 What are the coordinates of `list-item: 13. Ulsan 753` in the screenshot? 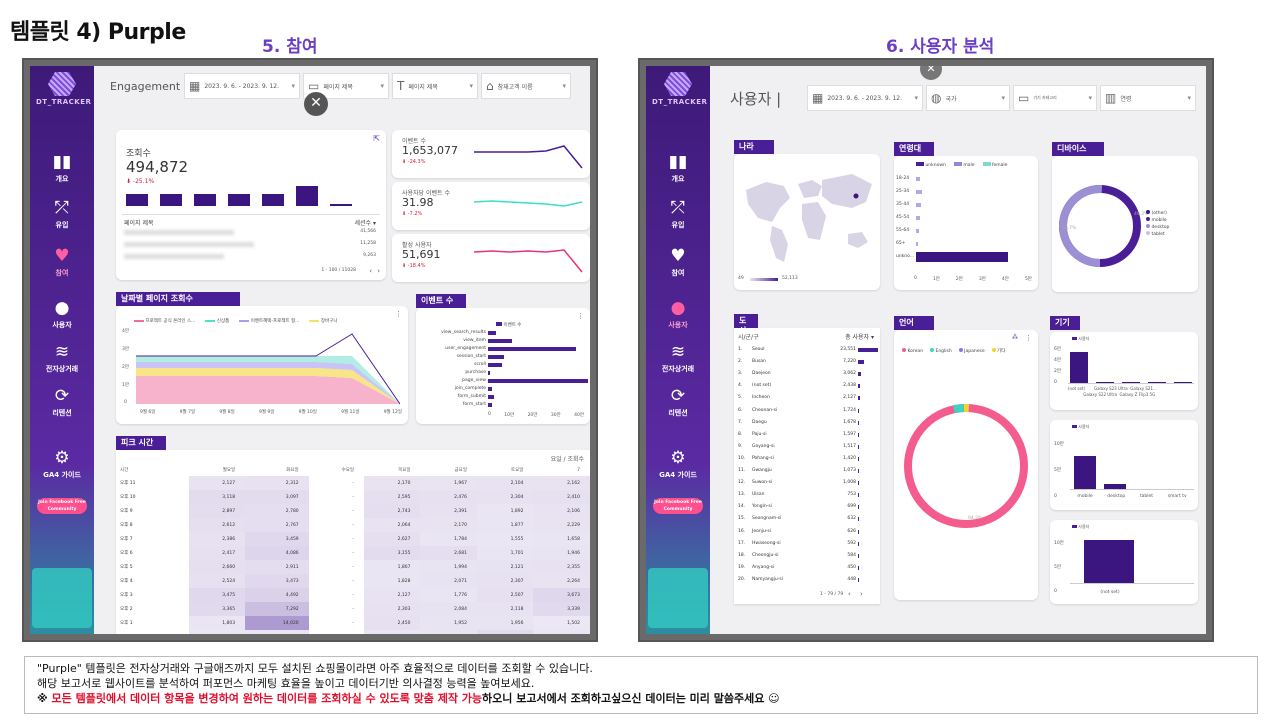 It's located at (807, 495).